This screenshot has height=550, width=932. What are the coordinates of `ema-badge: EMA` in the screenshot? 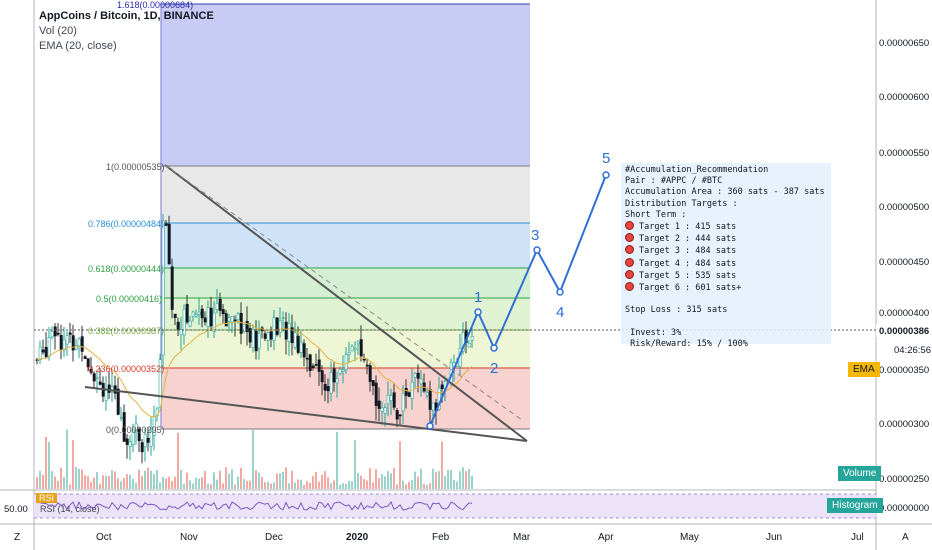 It's located at (864, 369).